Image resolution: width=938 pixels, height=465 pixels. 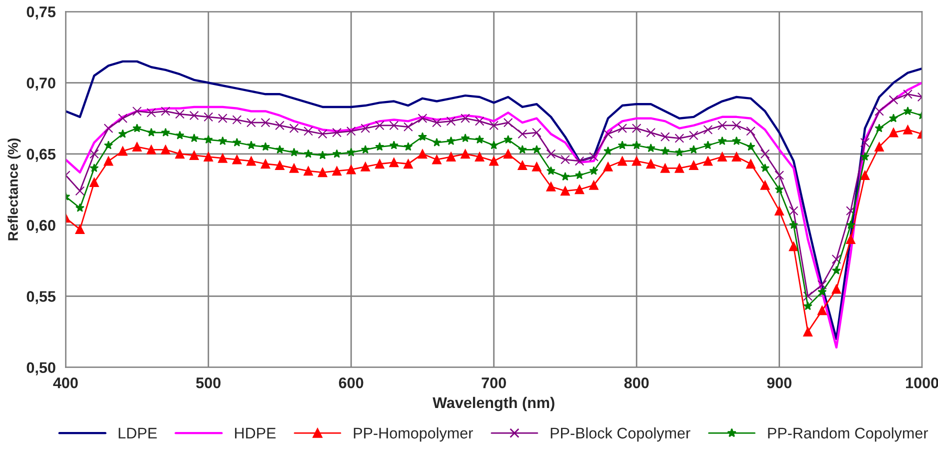 What do you see at coordinates (255, 433) in the screenshot?
I see `legend-label: HDPE` at bounding box center [255, 433].